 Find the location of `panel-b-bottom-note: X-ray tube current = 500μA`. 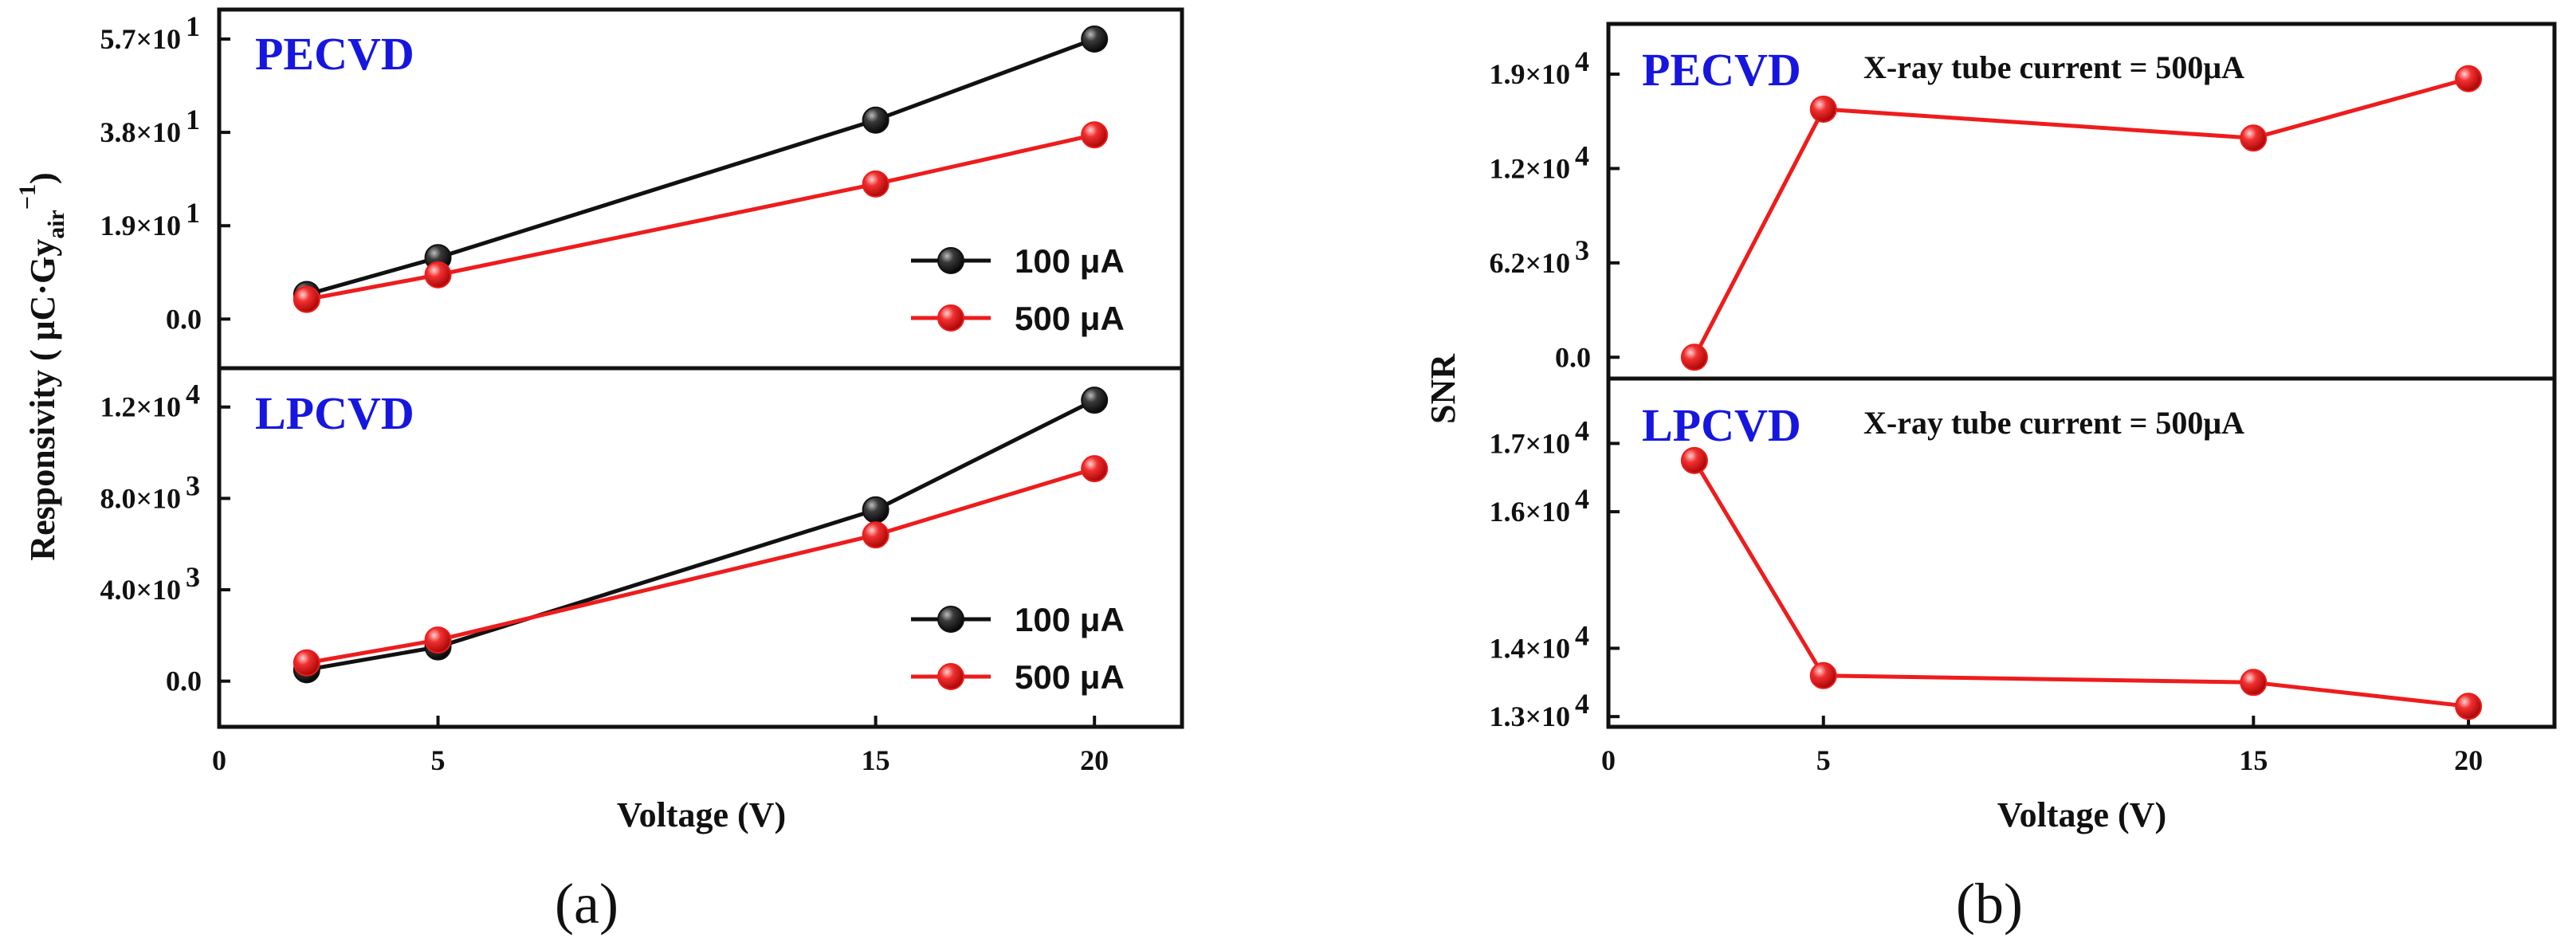

panel-b-bottom-note: X-ray tube current = 500μA is located at coordinates (2053, 423).